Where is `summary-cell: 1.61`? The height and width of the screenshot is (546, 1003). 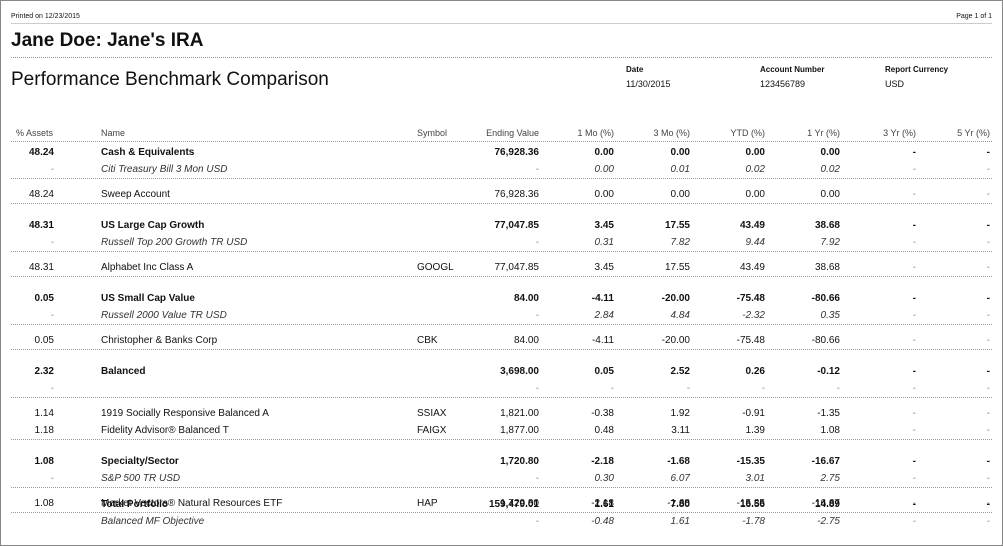
summary-cell: 1.61 is located at coordinates (604, 504).